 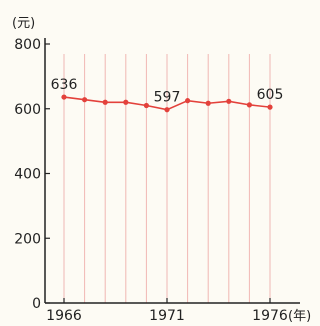 What do you see at coordinates (27, 239) in the screenshot?
I see `y-tick-label-200: 200` at bounding box center [27, 239].